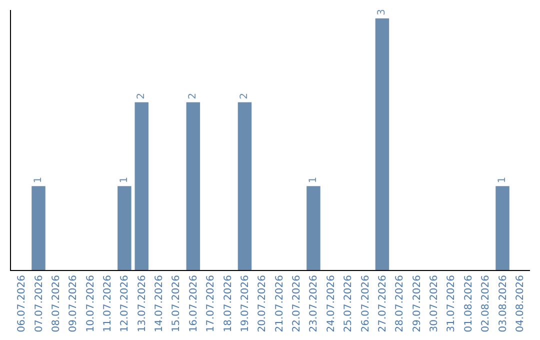 This screenshot has width=540, height=340. I want to click on x-tick-label: 04.08.2026, so click(520, 303).